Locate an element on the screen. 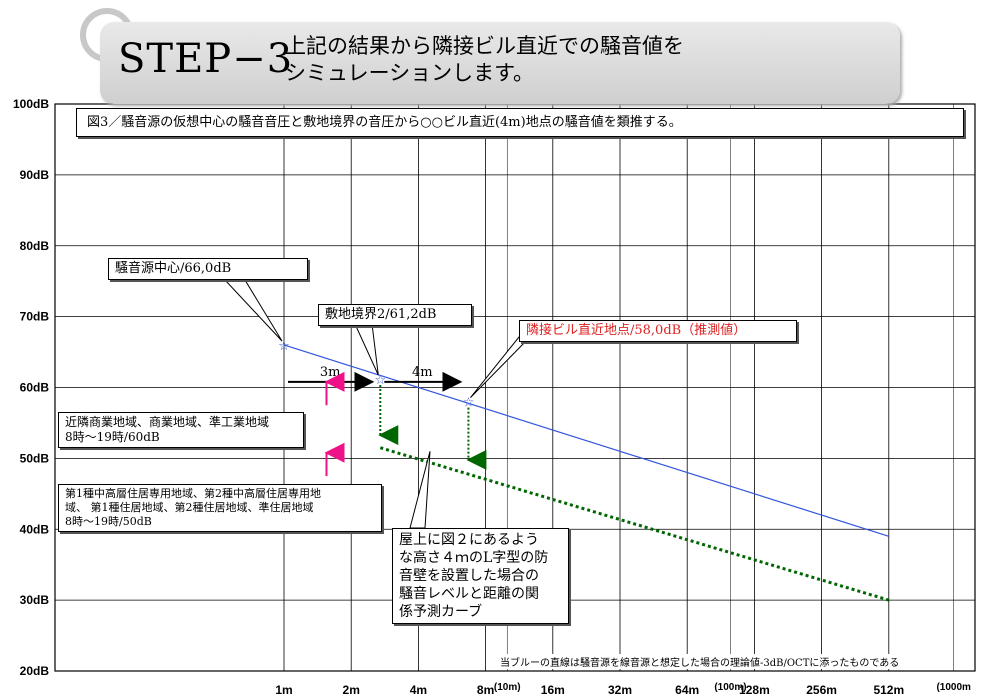  step-description-line2: シミュレーションします。 is located at coordinates (410, 73).